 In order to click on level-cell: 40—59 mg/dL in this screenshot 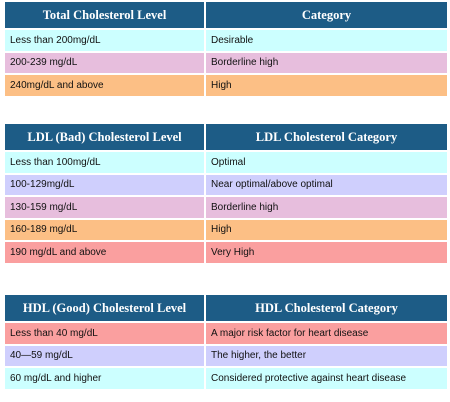, I will do `click(104, 355)`.